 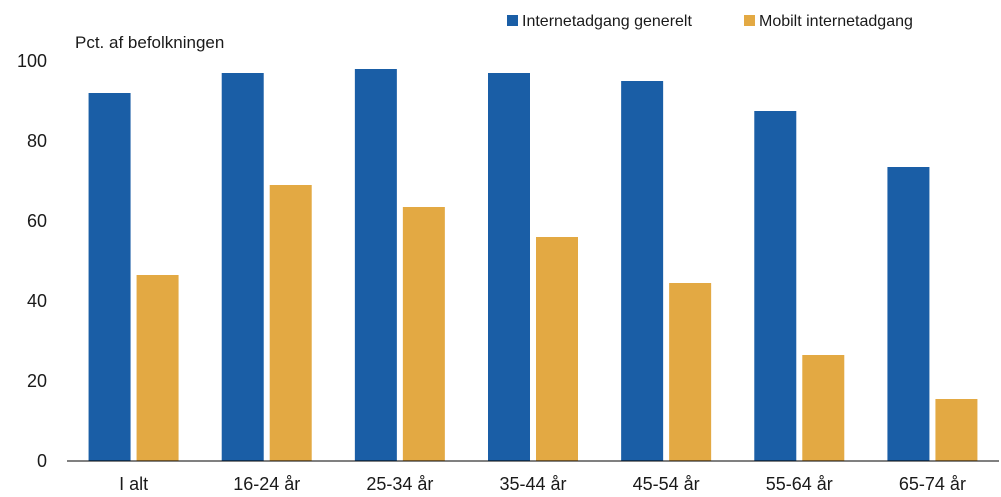 What do you see at coordinates (532, 484) in the screenshot?
I see `x-tick-label: 35-44 år` at bounding box center [532, 484].